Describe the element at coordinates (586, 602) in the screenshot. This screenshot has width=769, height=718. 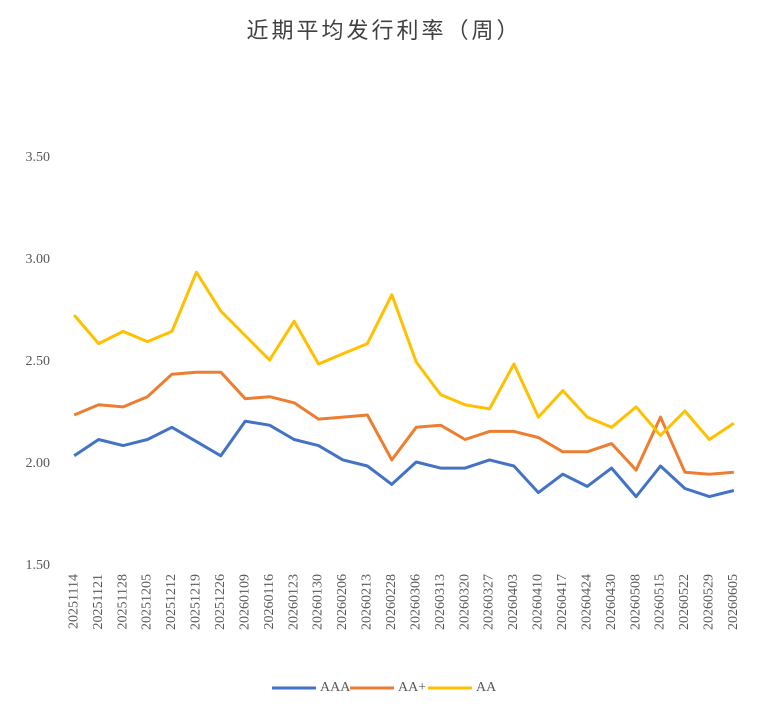
I see `x-tick-label: 20260424` at that location.